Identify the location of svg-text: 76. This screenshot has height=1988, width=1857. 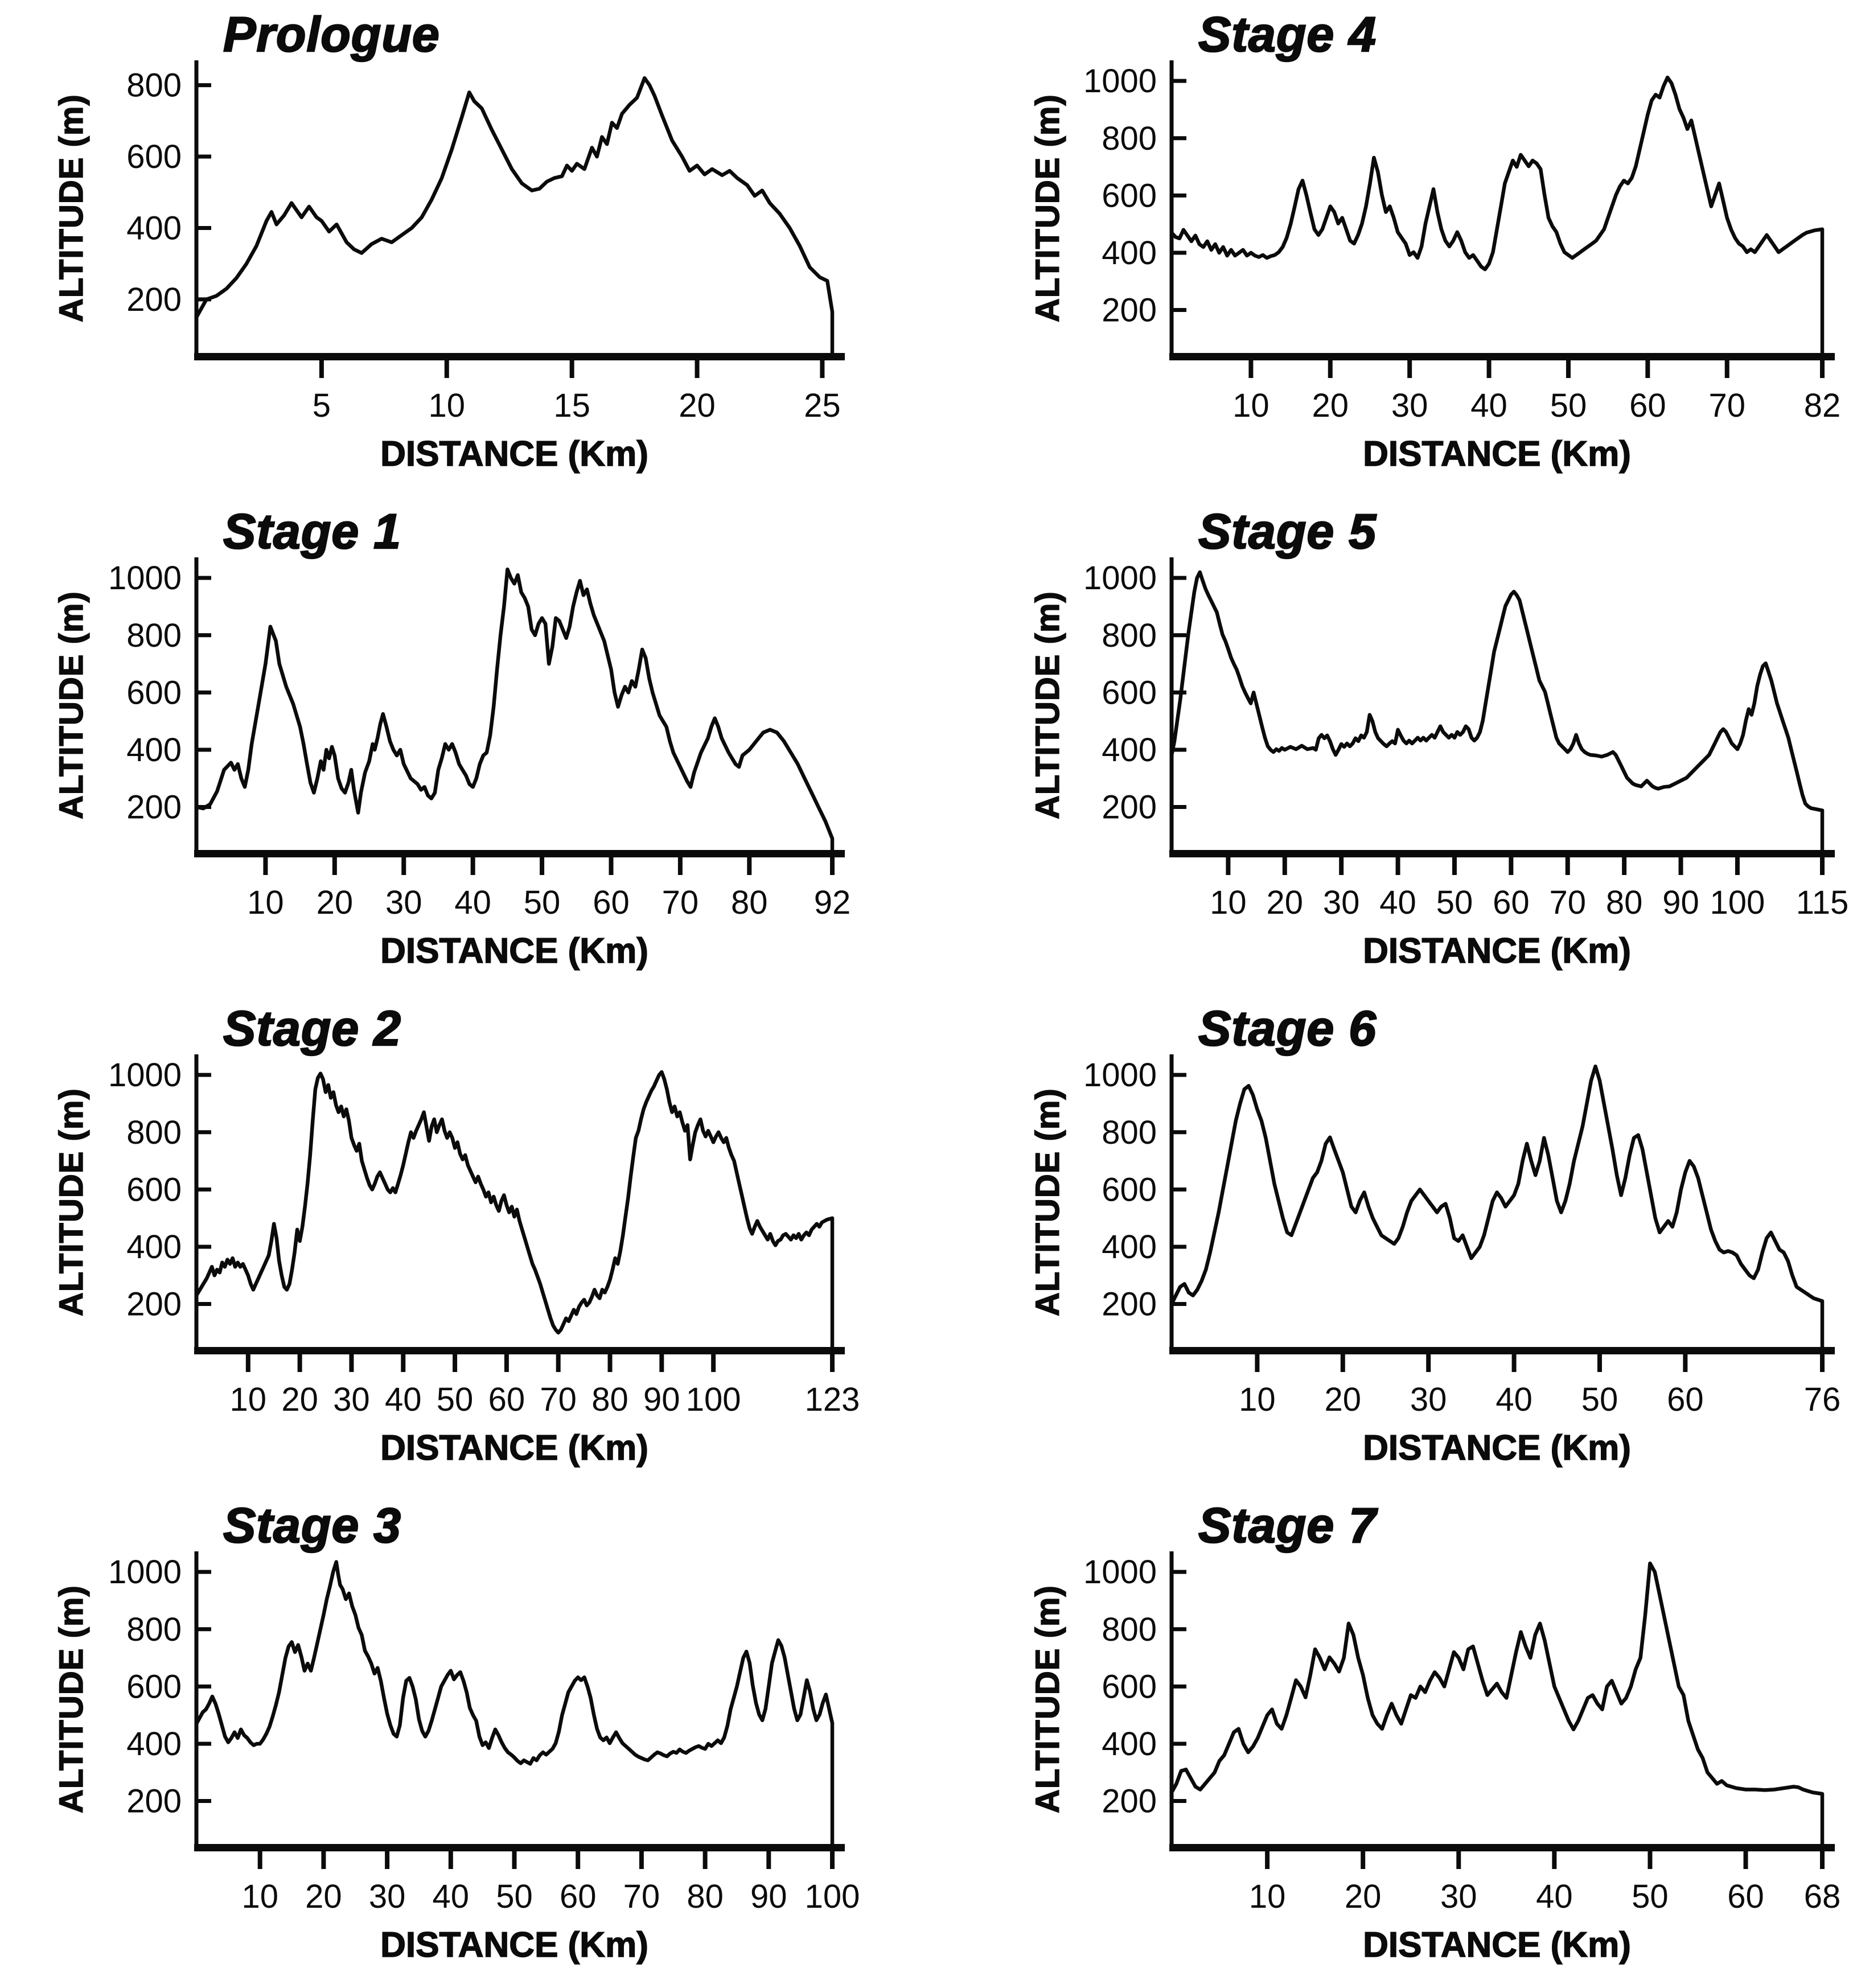
(1822, 1399).